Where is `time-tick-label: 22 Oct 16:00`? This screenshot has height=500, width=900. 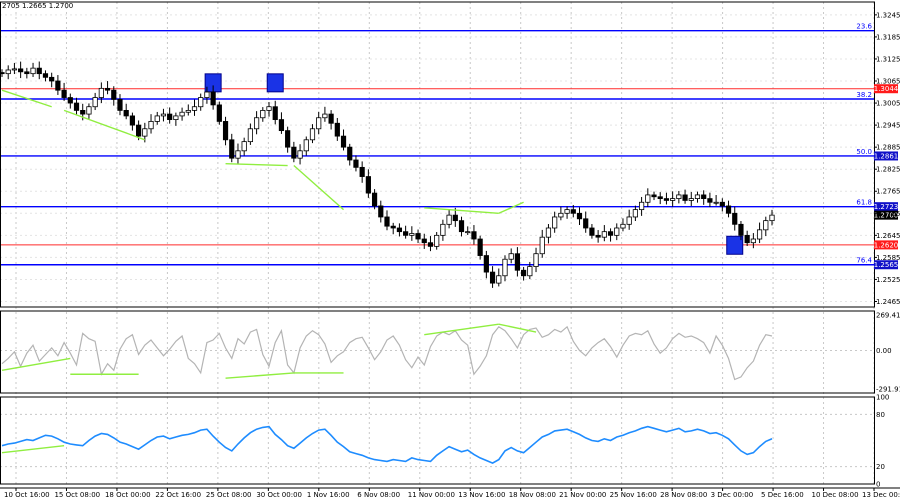 time-tick-label: 22 Oct 16:00 is located at coordinates (178, 495).